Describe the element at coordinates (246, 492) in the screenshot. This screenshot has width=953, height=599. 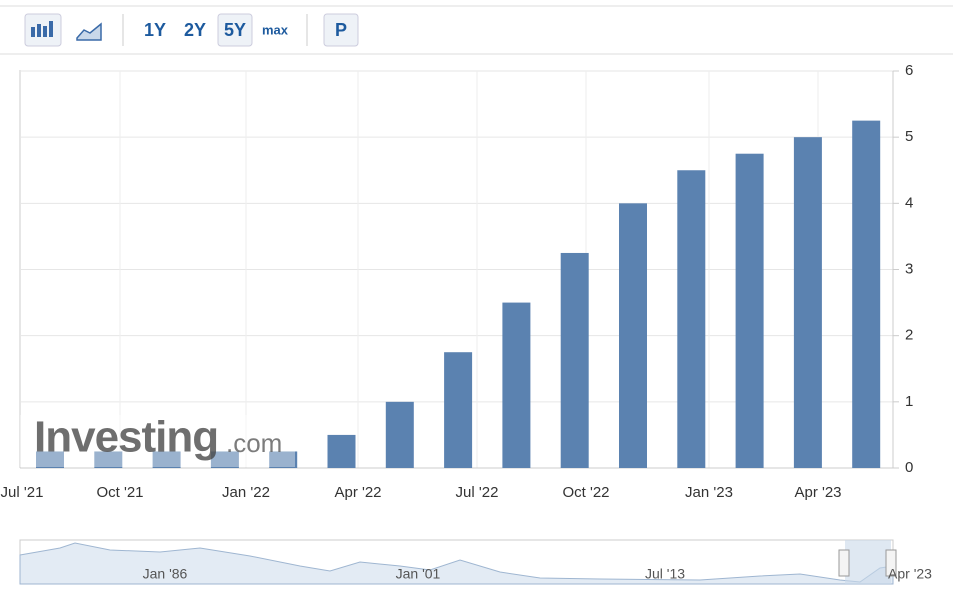
I see `x-tick-label: Jan '22` at that location.